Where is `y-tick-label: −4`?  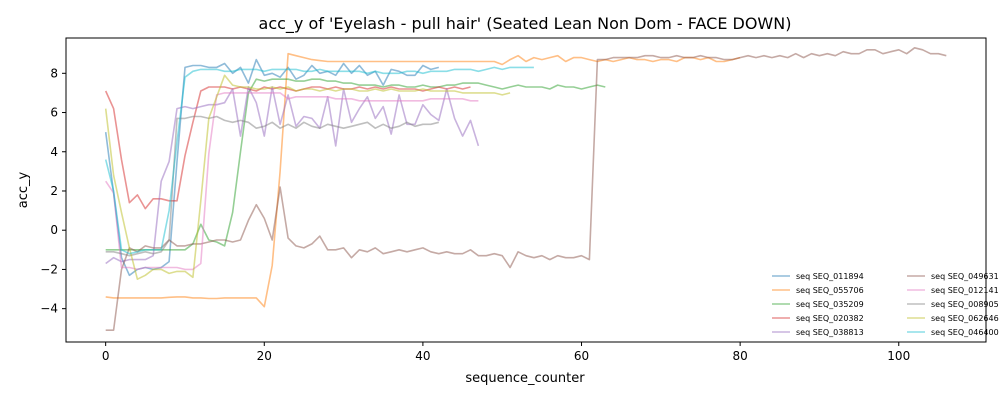 y-tick-label: −4 is located at coordinates (49, 309).